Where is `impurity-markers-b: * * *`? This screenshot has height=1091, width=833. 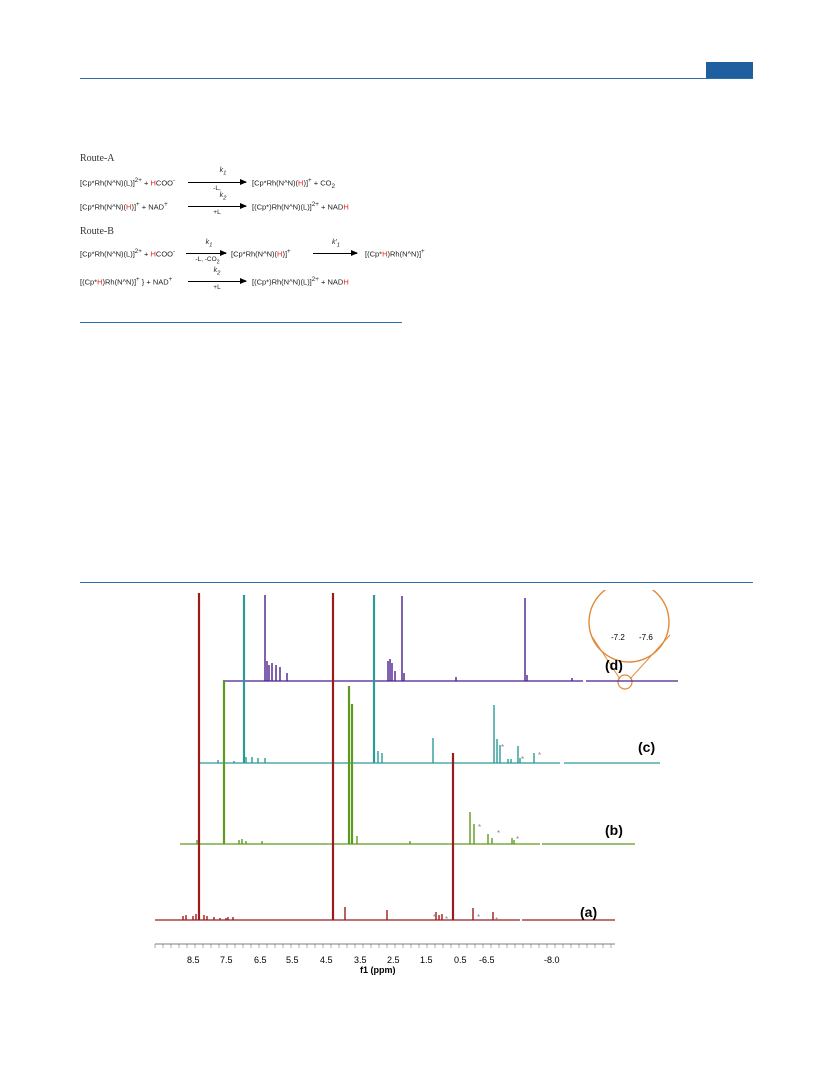
impurity-markers-b: * * * is located at coordinates (498, 833).